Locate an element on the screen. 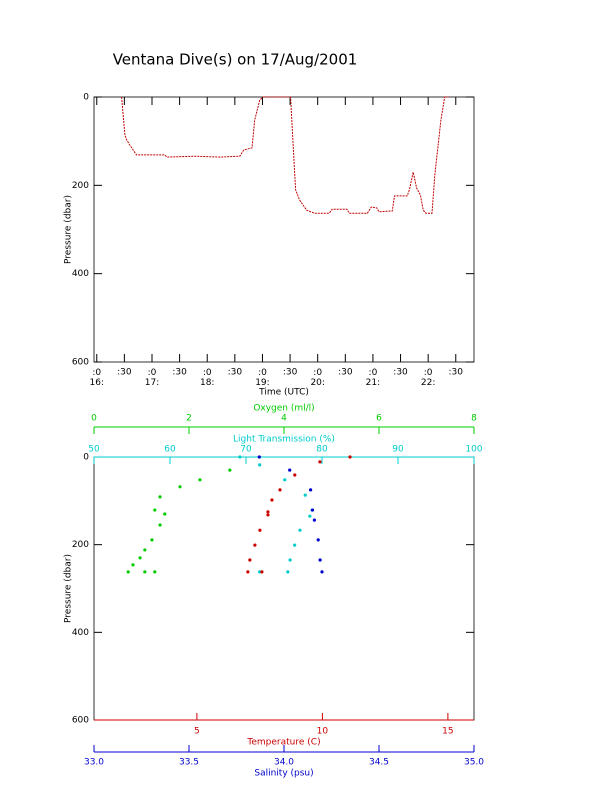 The height and width of the screenshot is (785, 612). x-tick-label: 70 is located at coordinates (246, 450).